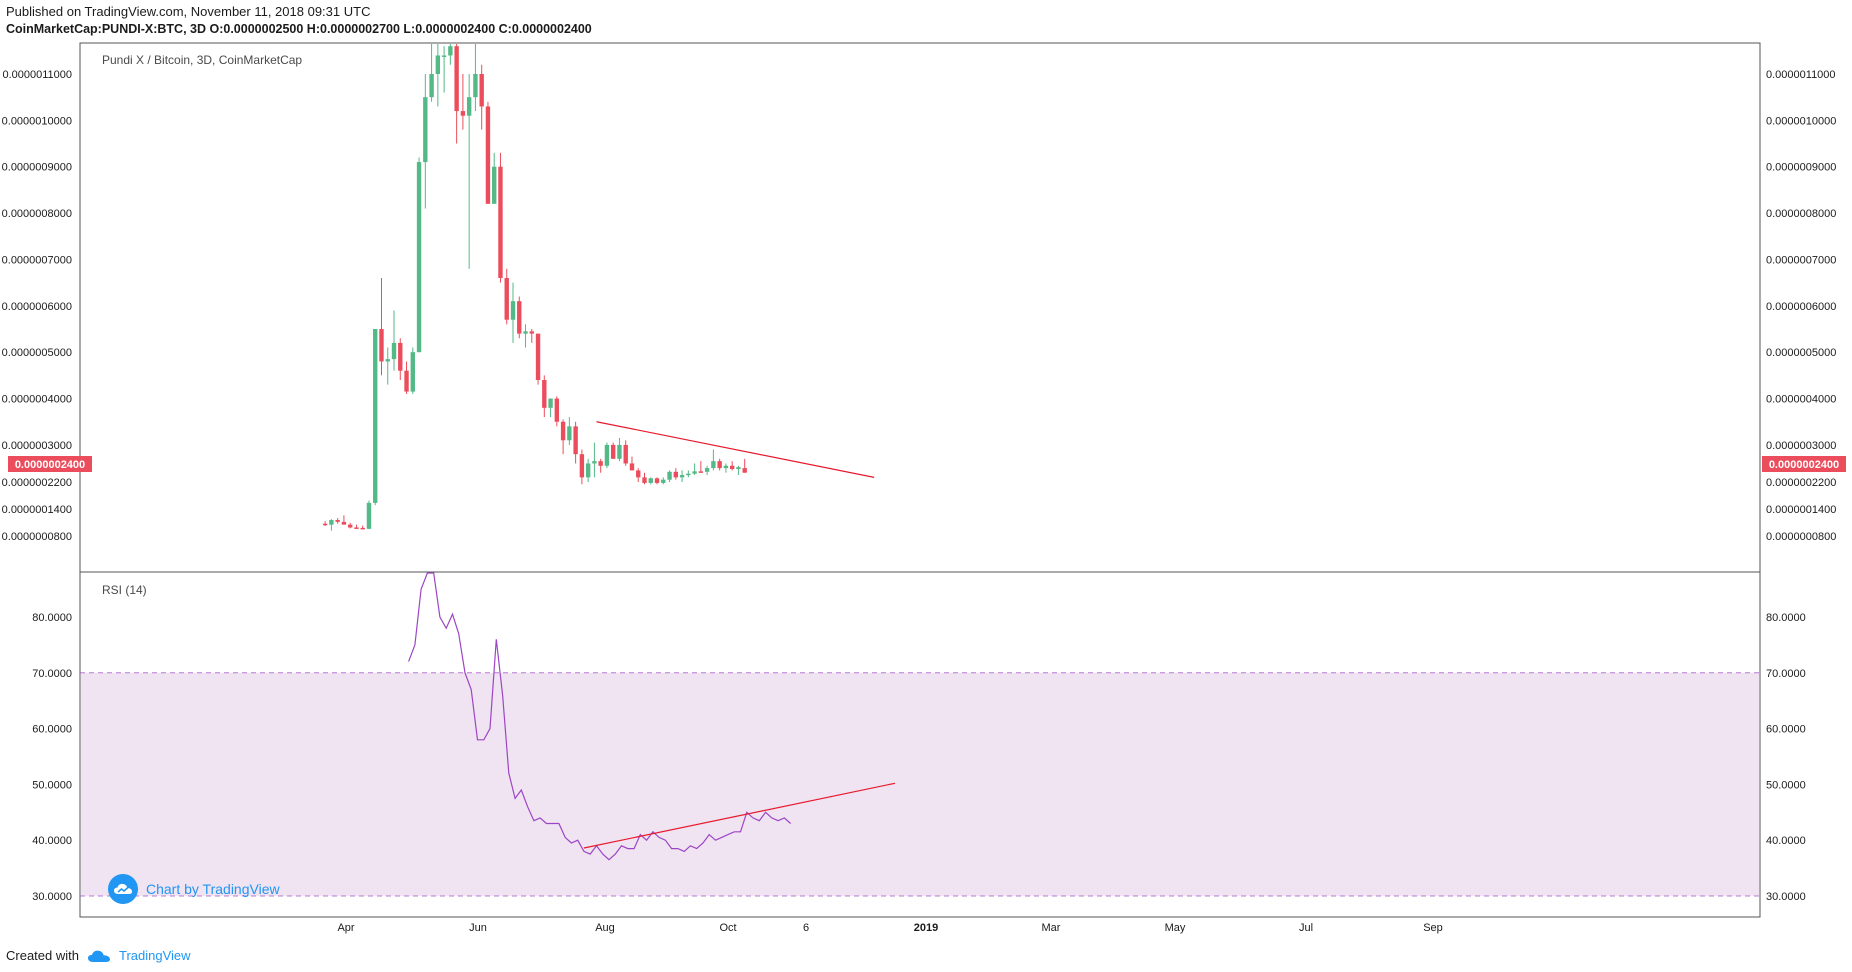 The image size is (1852, 972). Describe the element at coordinates (1801, 400) in the screenshot. I see `price-axis-right-label: 0.0000004000` at that location.